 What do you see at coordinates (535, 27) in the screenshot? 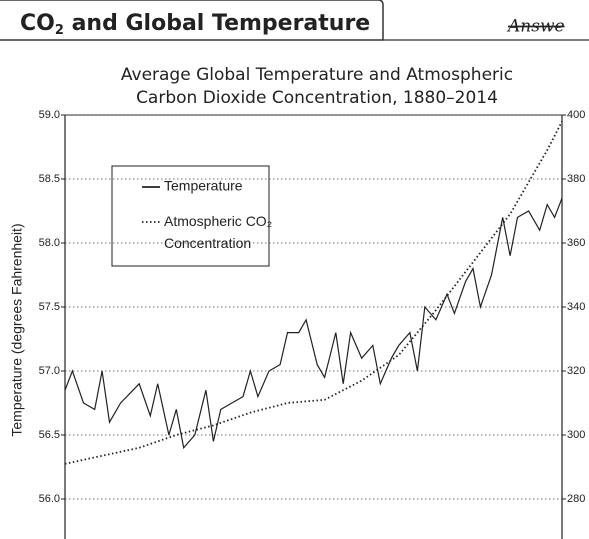
I see `handwritten-note: Answe` at bounding box center [535, 27].